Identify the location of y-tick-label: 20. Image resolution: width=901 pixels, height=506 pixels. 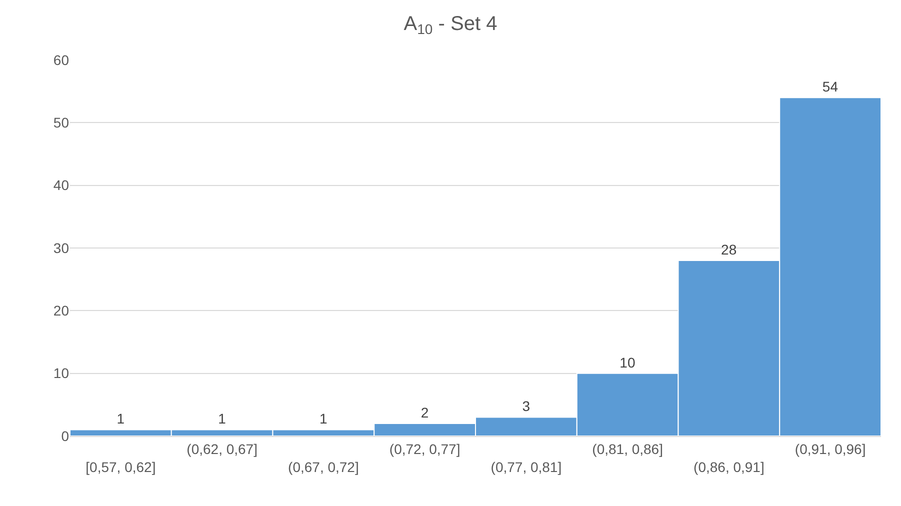
(61, 310).